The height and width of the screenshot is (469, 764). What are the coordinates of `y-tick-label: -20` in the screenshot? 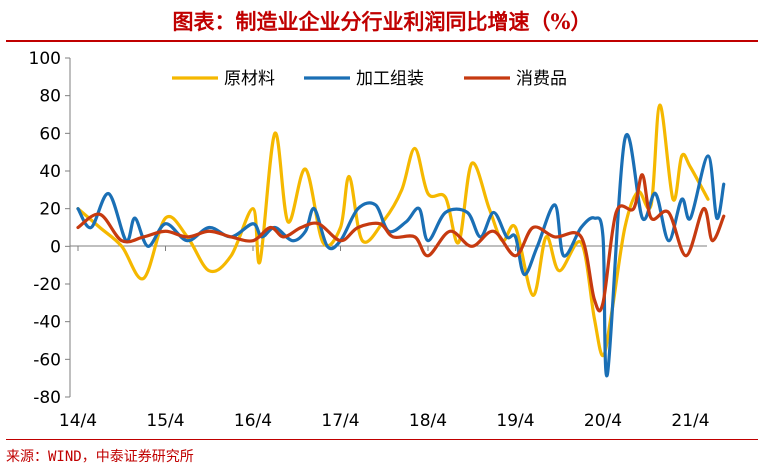 It's located at (47, 285).